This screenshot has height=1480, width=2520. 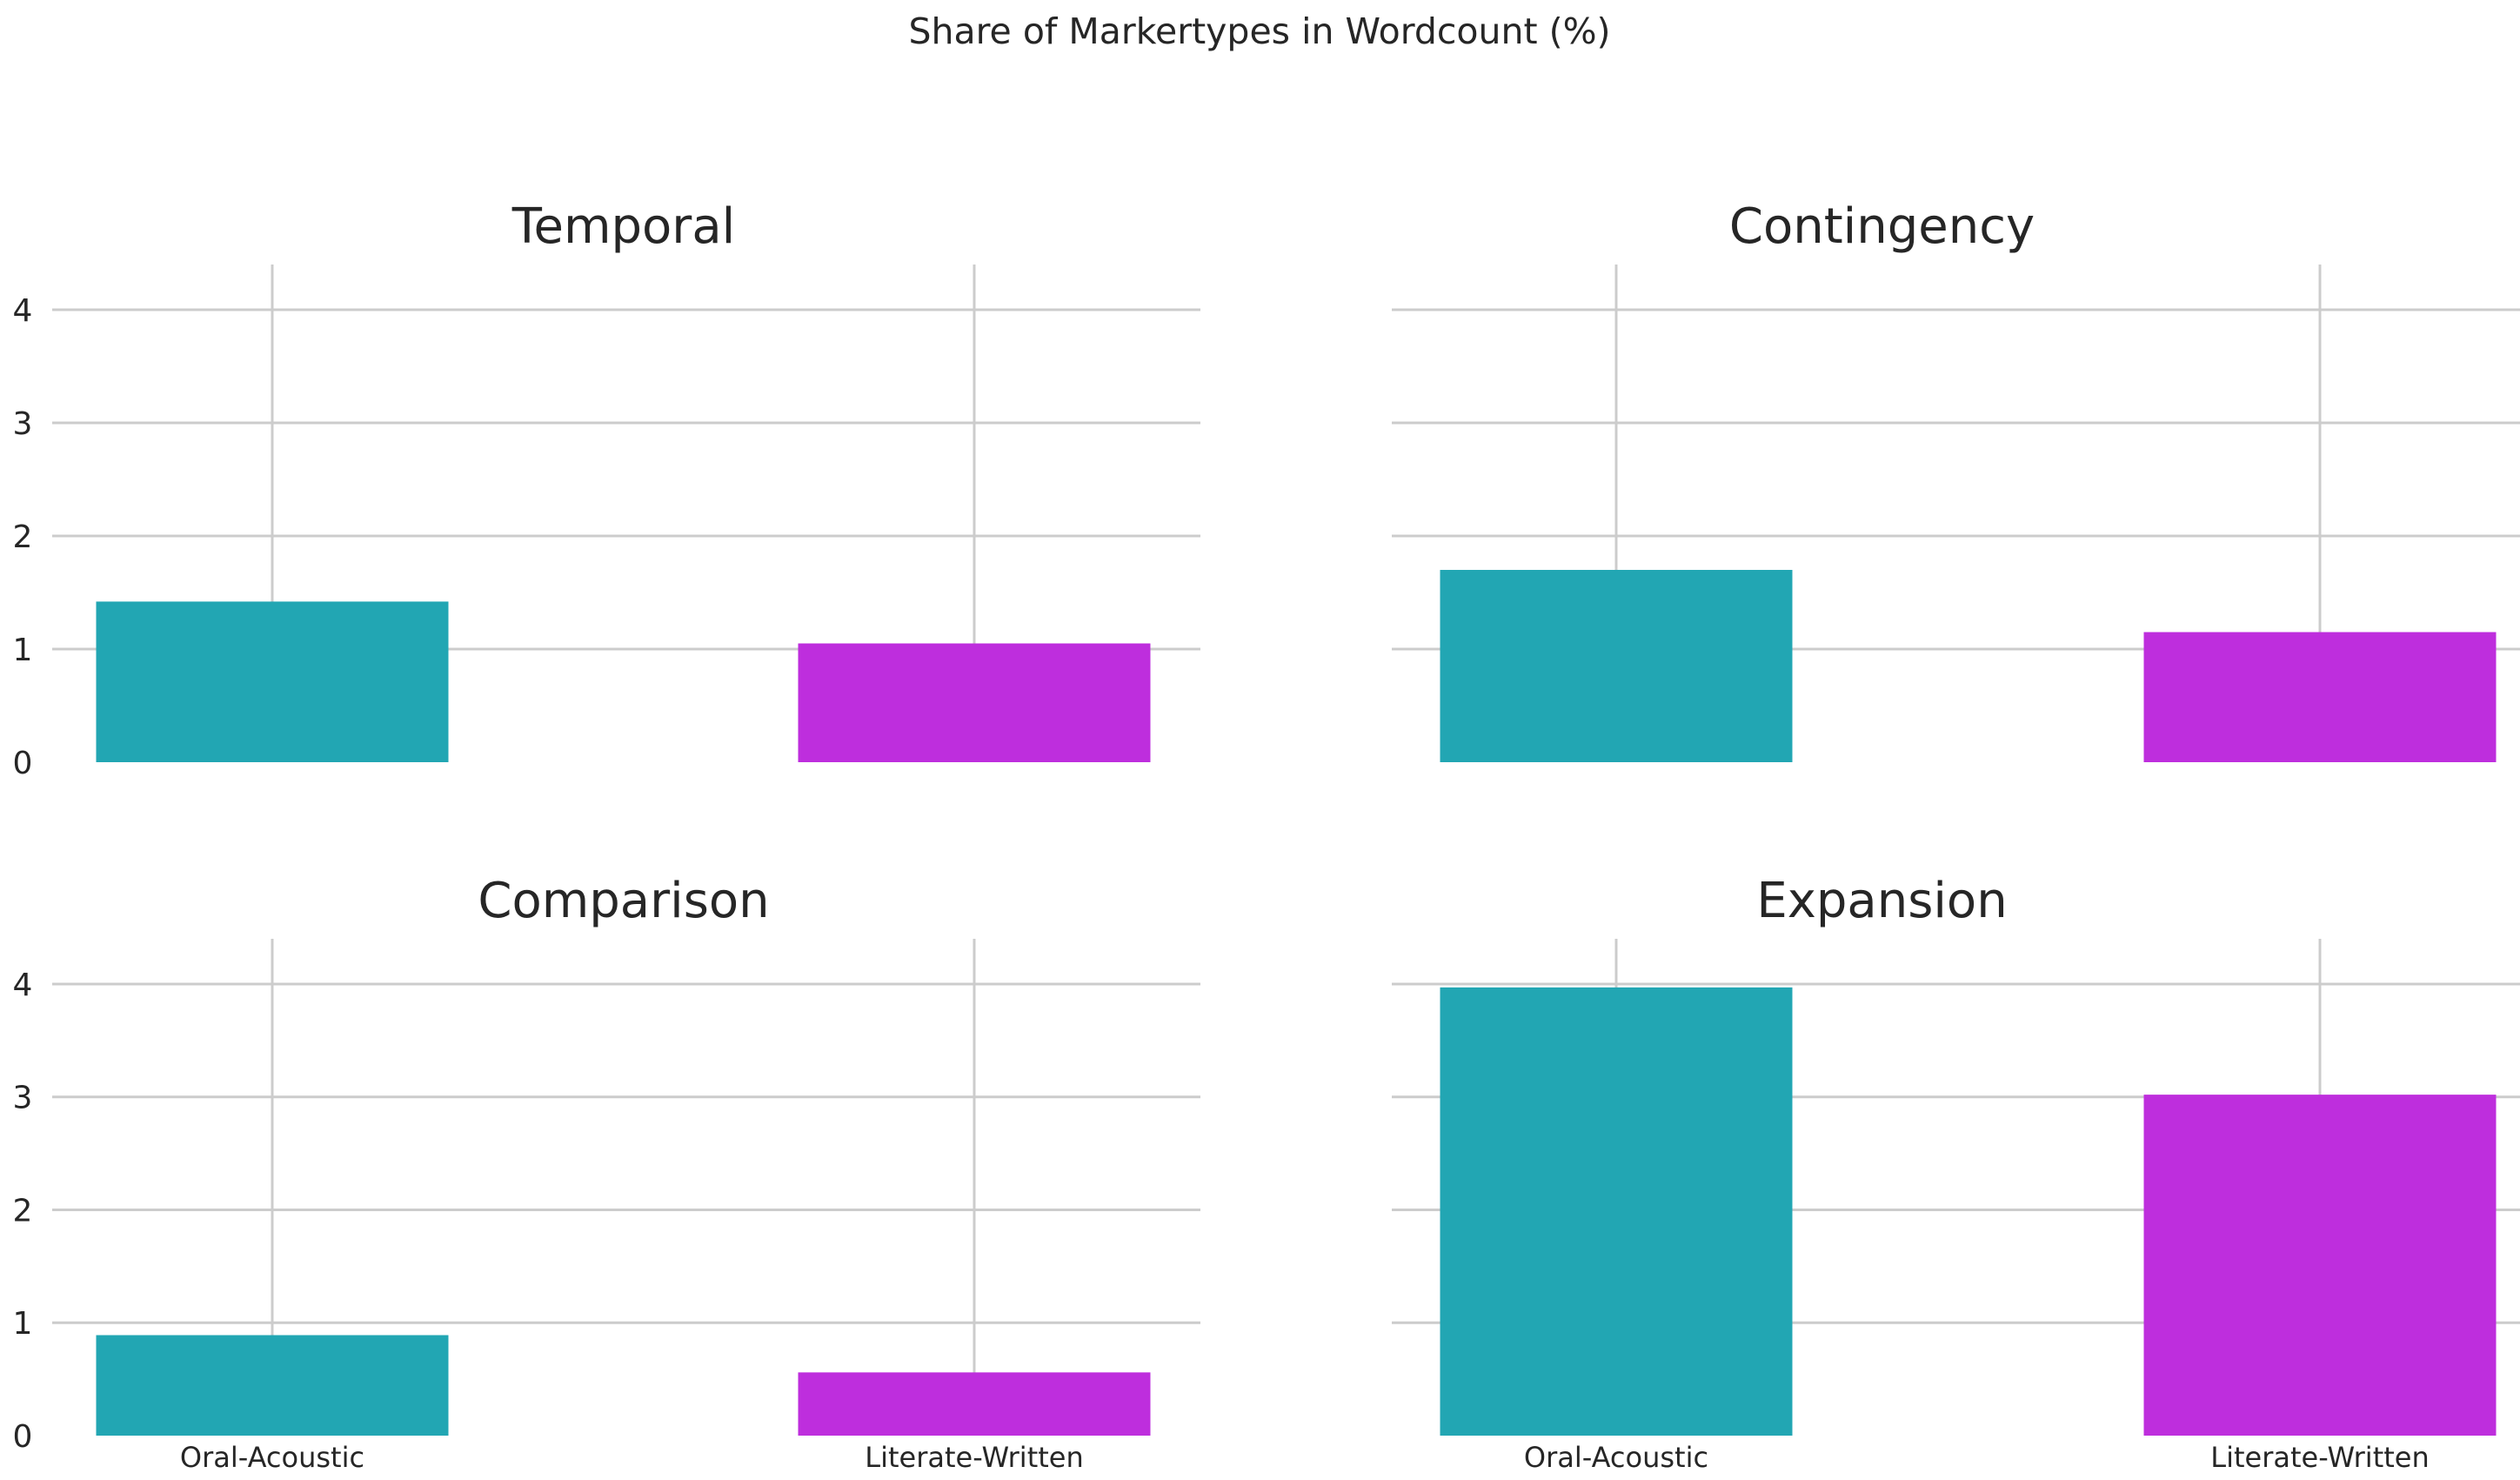 I want to click on chart-suptitle: Share of Markertypes in Wordcount (%), so click(x=1259, y=31).